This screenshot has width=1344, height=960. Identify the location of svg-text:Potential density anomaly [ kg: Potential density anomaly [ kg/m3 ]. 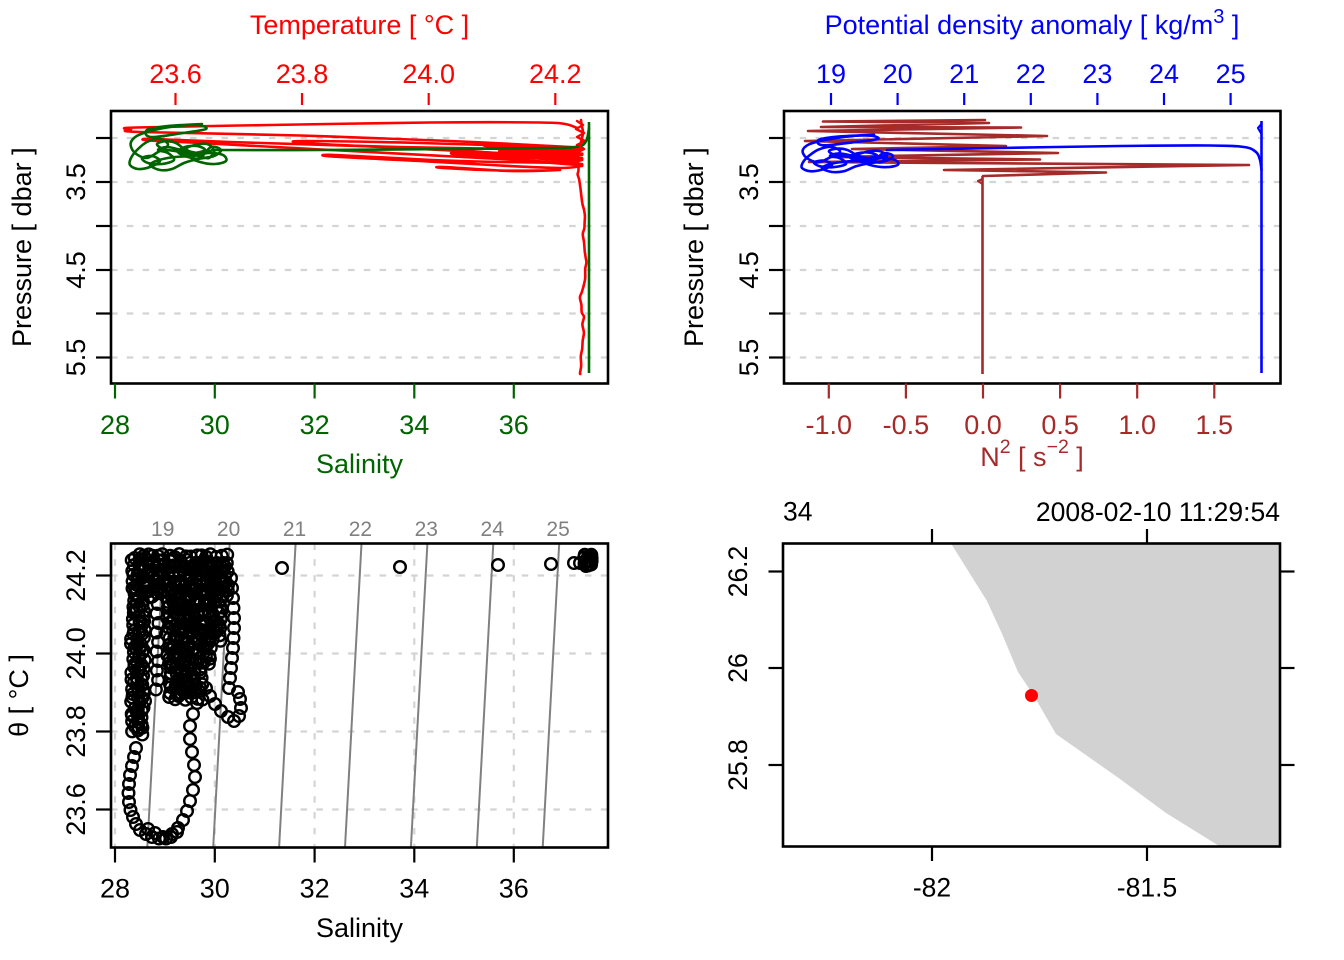
(1032, 23).